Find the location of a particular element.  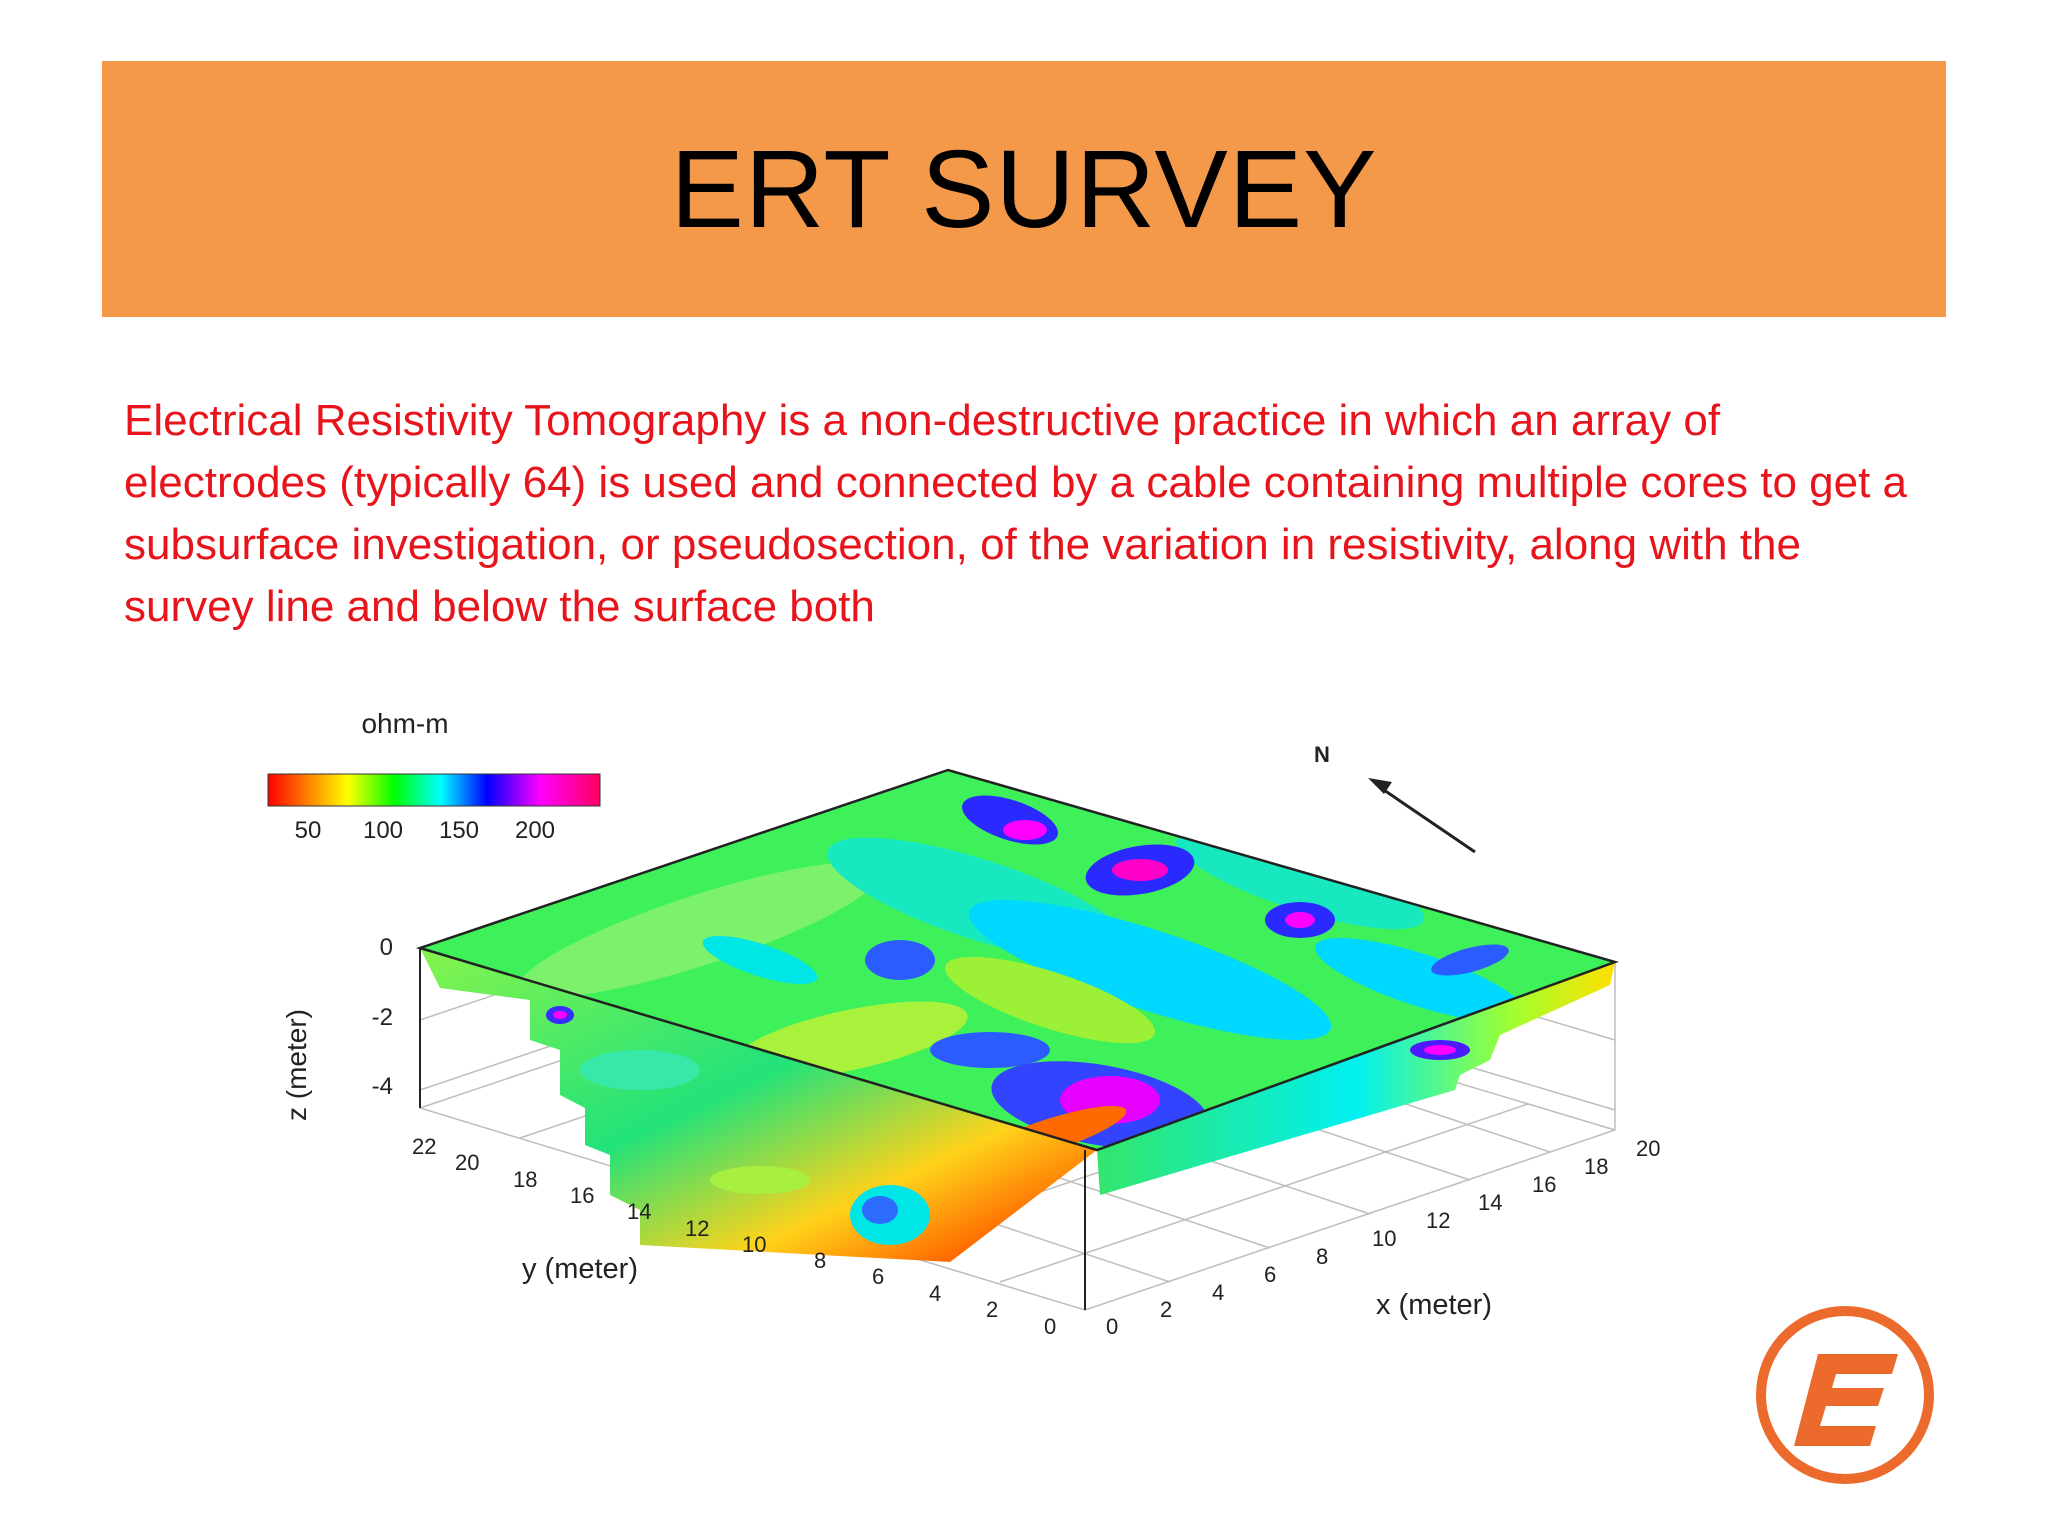

x-axis: 0 2 4 6 8 10 12 14 16 18 20 x (meter) is located at coordinates (1383, 1237).